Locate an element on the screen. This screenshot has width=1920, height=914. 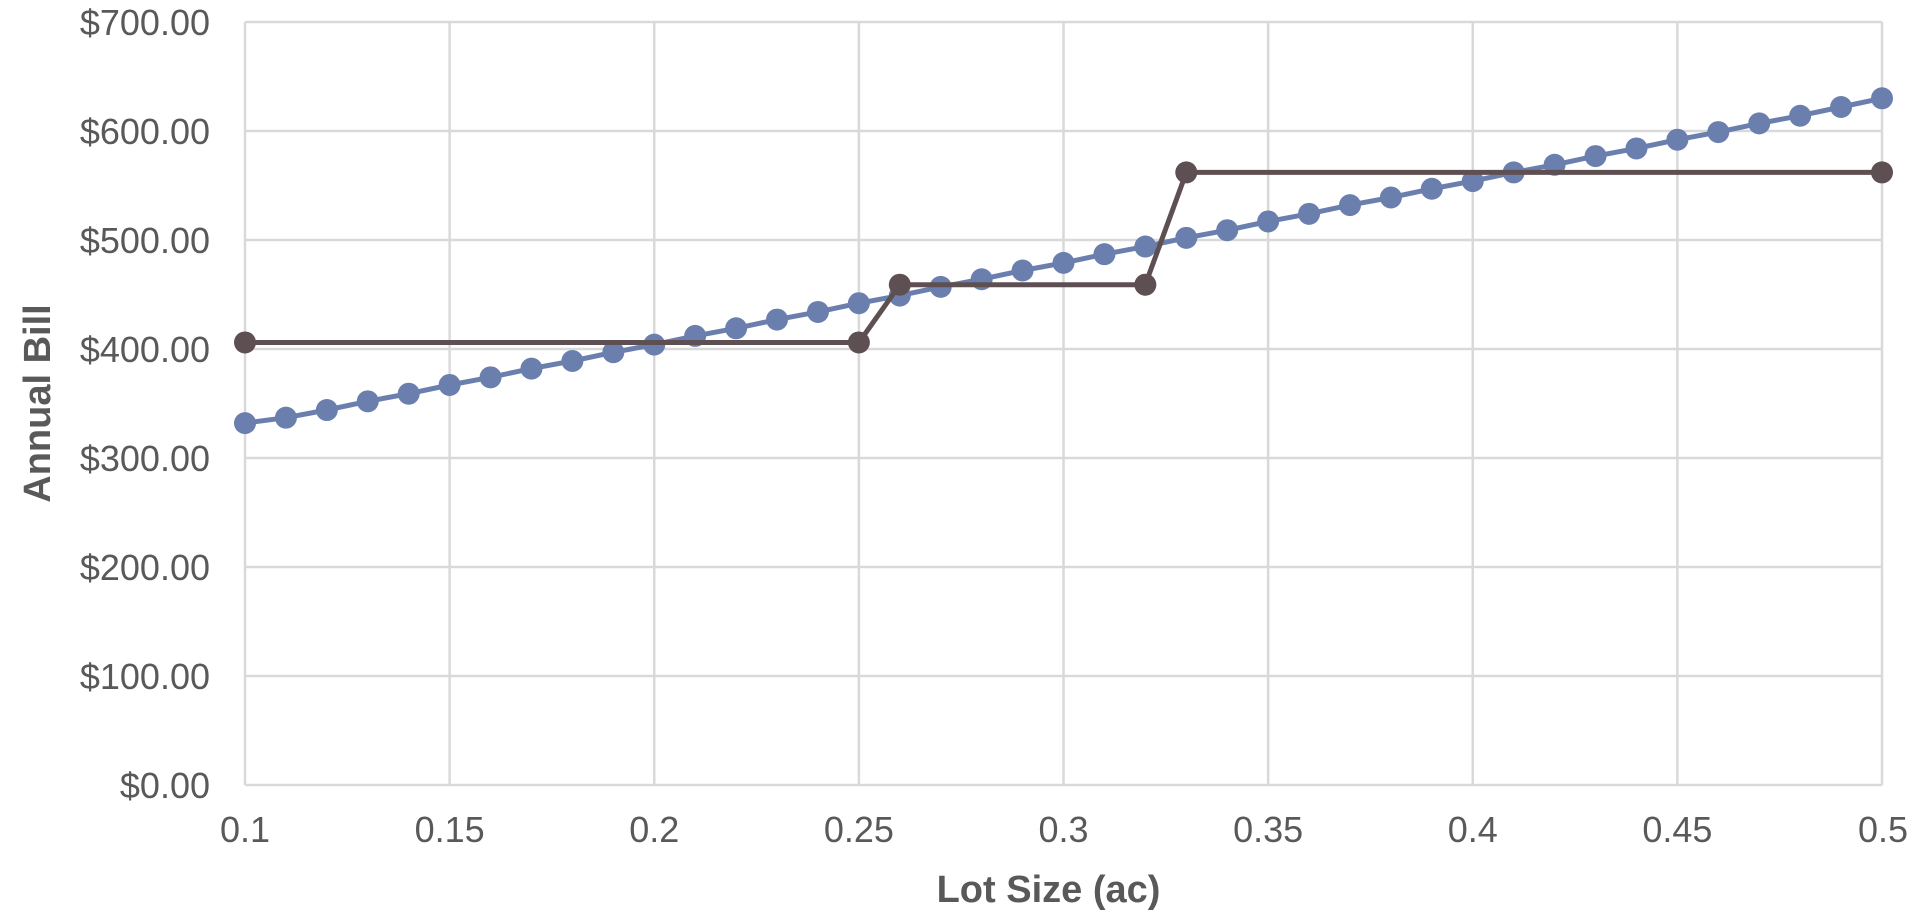
x-tick-label: 0.1 is located at coordinates (245, 829).